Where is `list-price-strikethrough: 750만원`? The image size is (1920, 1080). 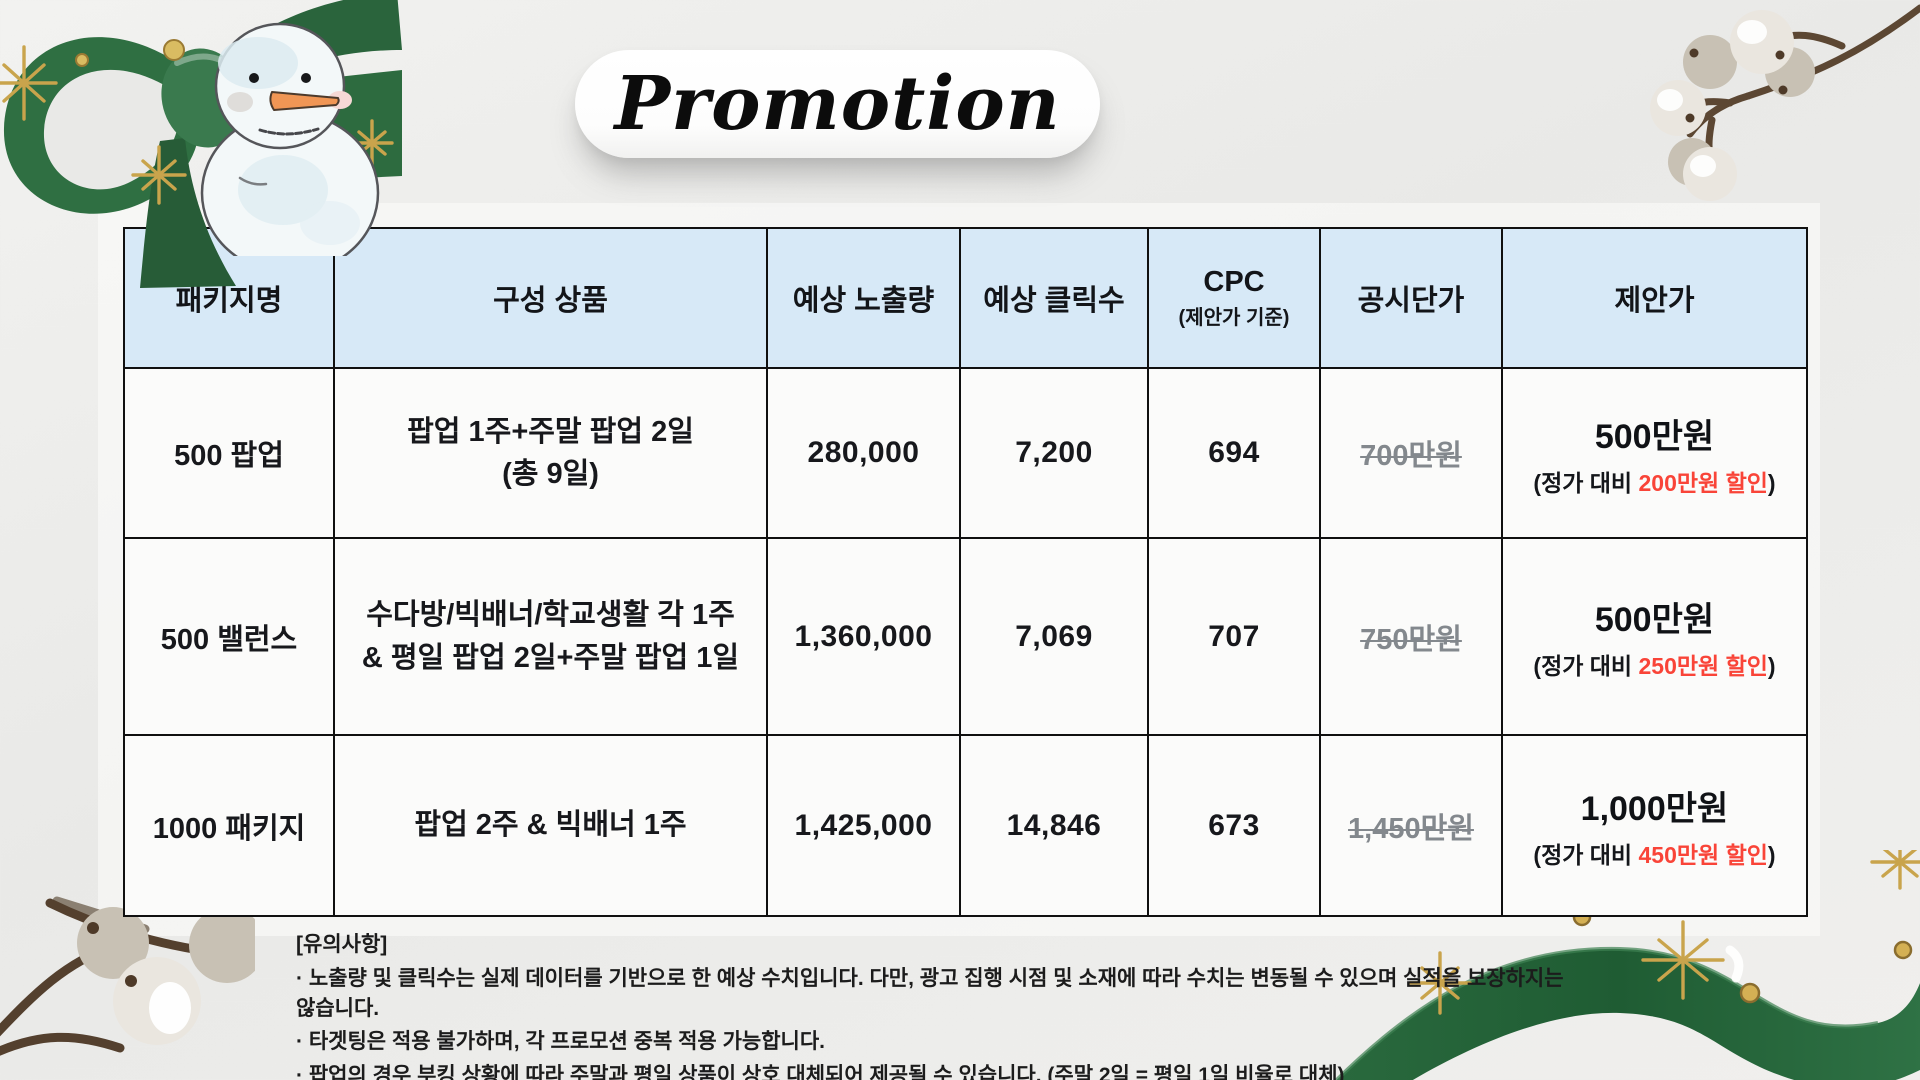 list-price-strikethrough: 750만원 is located at coordinates (1411, 639).